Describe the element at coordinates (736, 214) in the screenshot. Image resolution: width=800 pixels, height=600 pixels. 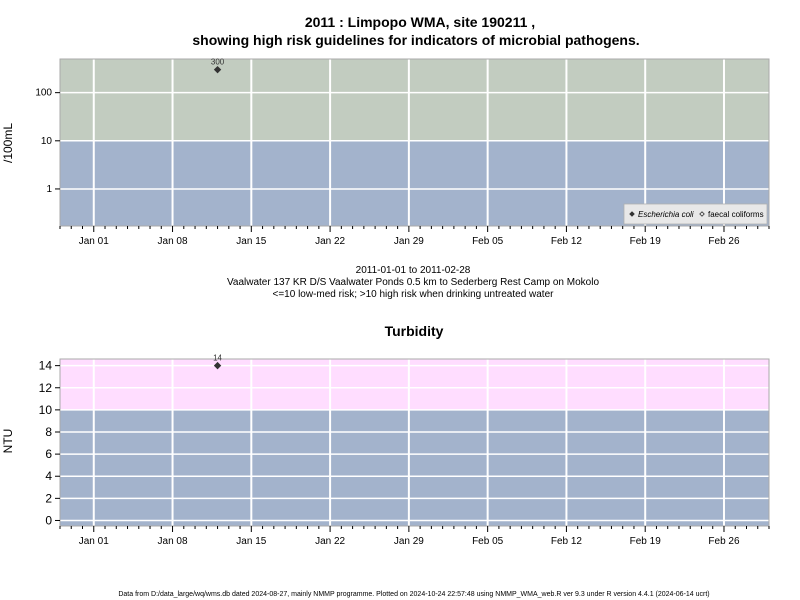
I see `legend-label: faecal coliforms` at that location.